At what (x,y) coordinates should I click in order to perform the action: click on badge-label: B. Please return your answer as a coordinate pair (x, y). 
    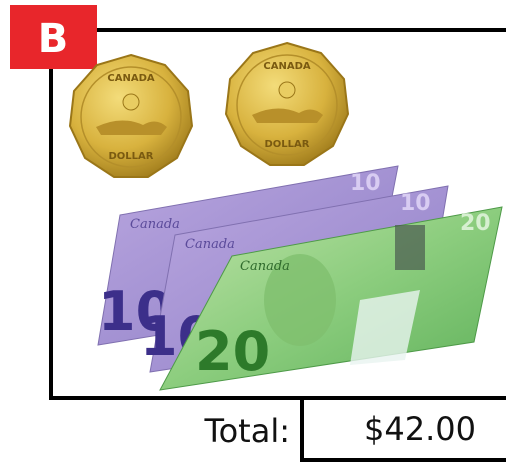
    Looking at the image, I should click on (53, 39).